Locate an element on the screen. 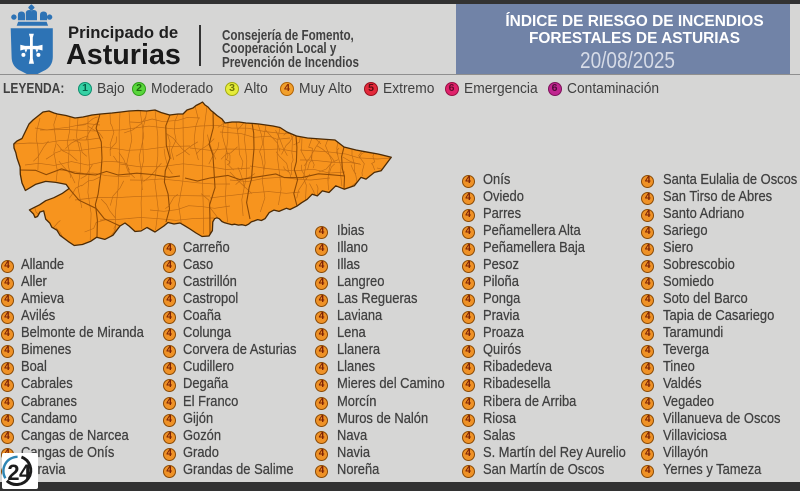 Image resolution: width=800 pixels, height=491 pixels. svg-text: 24 is located at coordinates (19, 472).